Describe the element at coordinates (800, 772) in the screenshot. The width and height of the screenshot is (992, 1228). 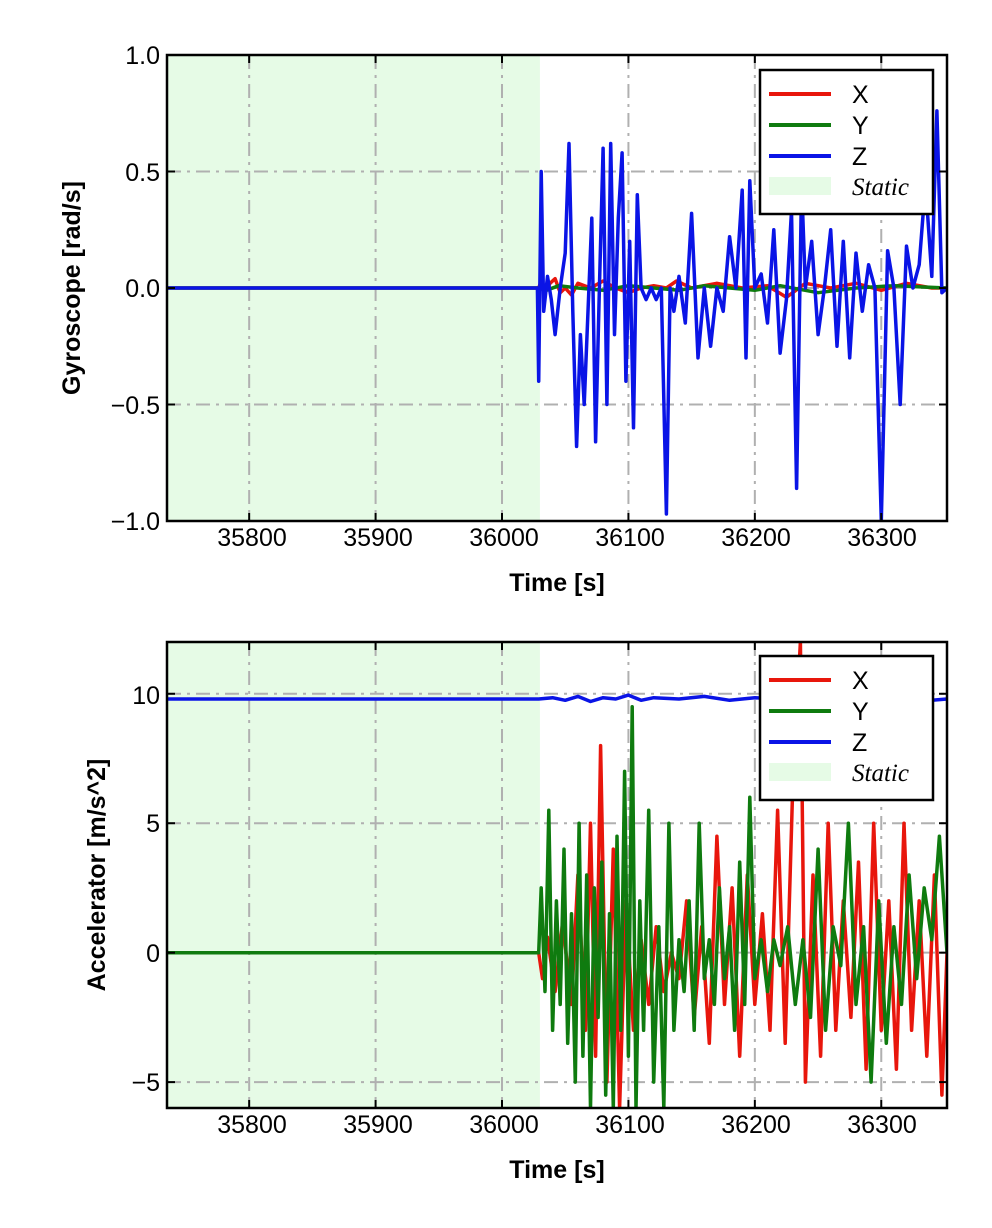
I see `accelerator-legend-handle-static` at that location.